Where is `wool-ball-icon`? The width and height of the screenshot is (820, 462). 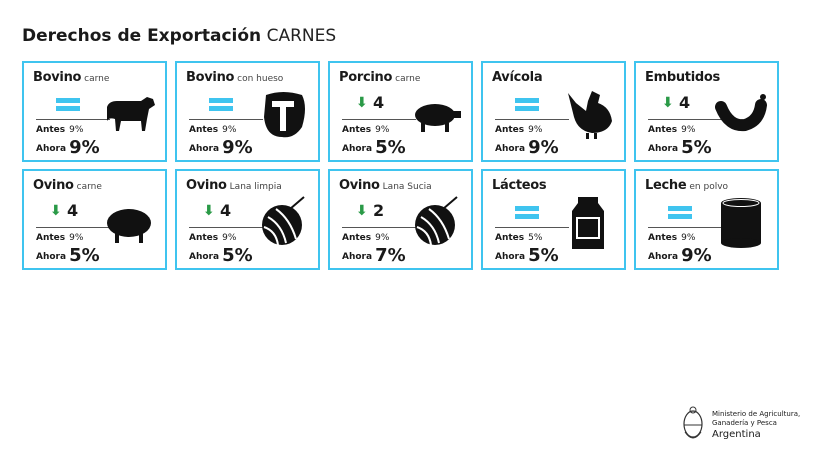 wool-ball-icon is located at coordinates (283, 221).